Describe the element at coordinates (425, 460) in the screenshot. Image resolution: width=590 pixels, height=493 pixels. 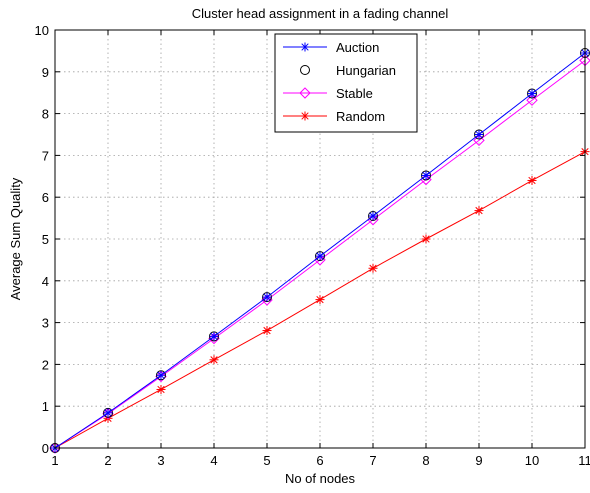
I see `x-tick-label: 8` at that location.